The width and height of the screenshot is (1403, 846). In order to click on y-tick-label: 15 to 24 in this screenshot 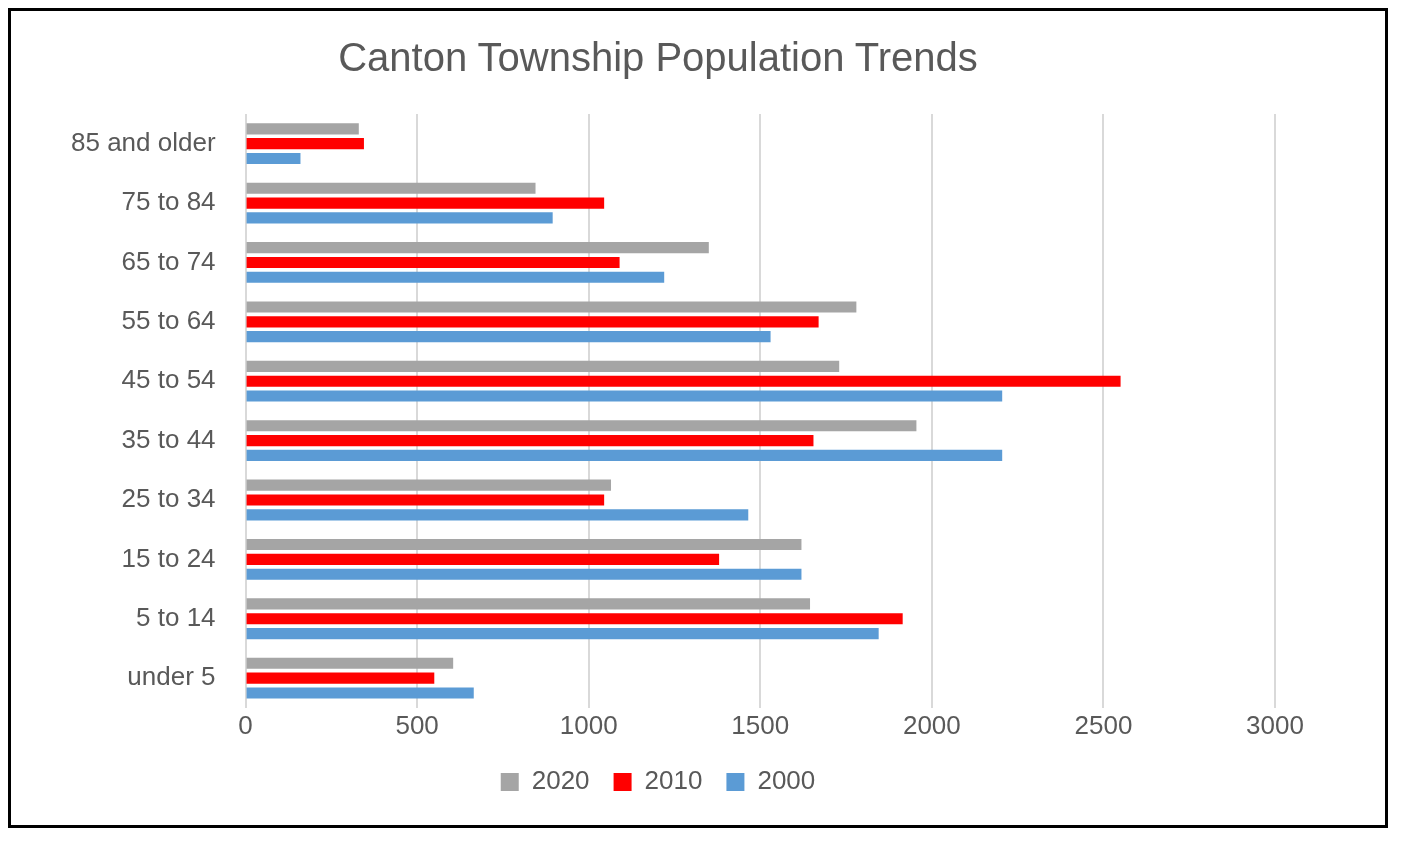, I will do `click(168, 557)`.